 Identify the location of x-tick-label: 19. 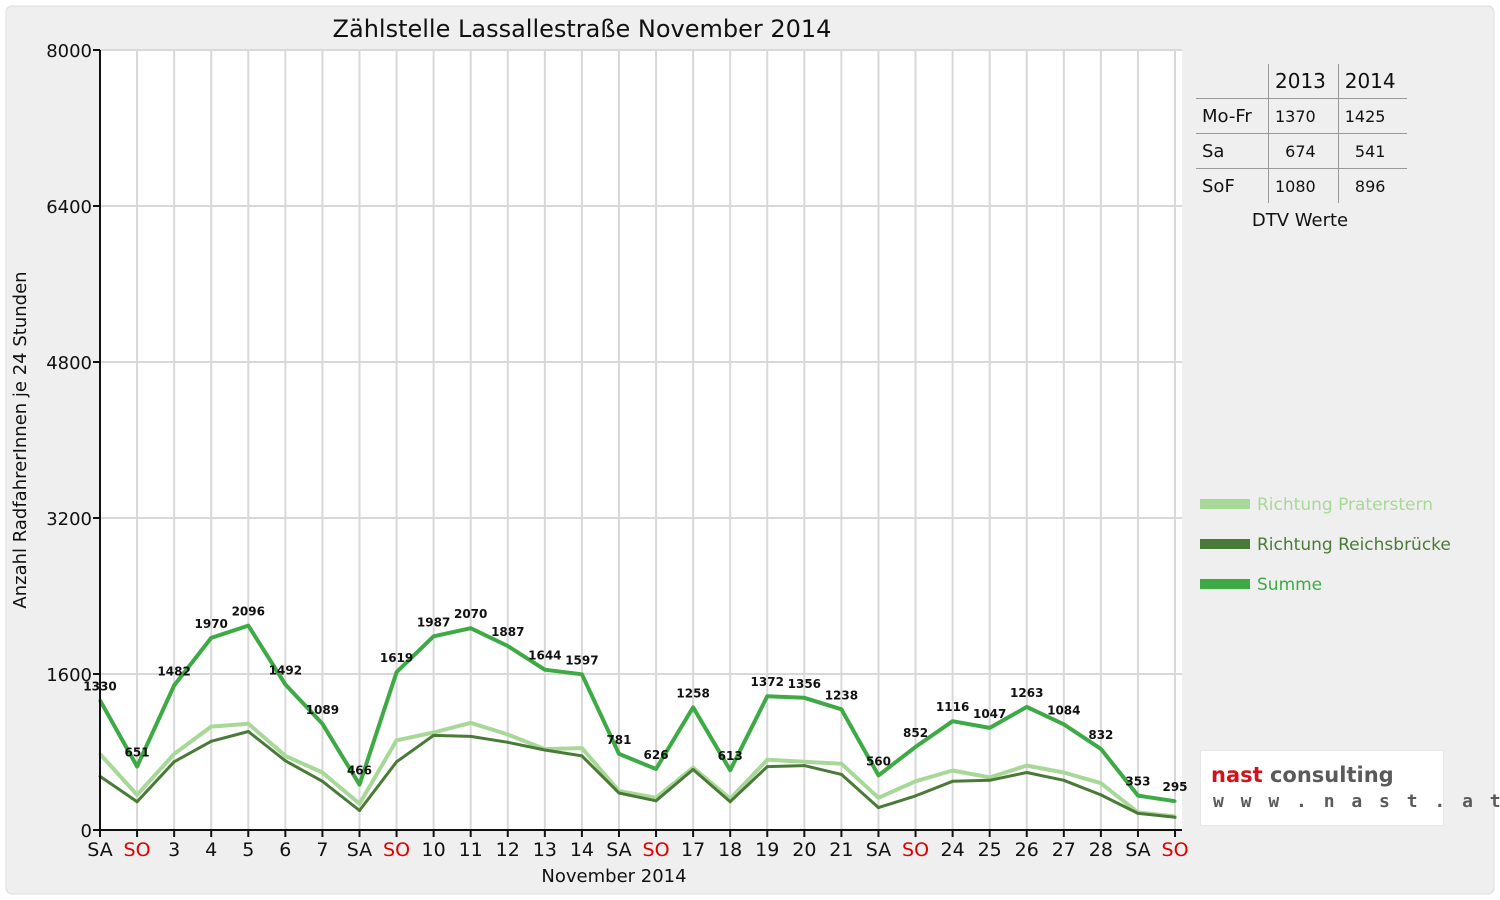
(767, 850).